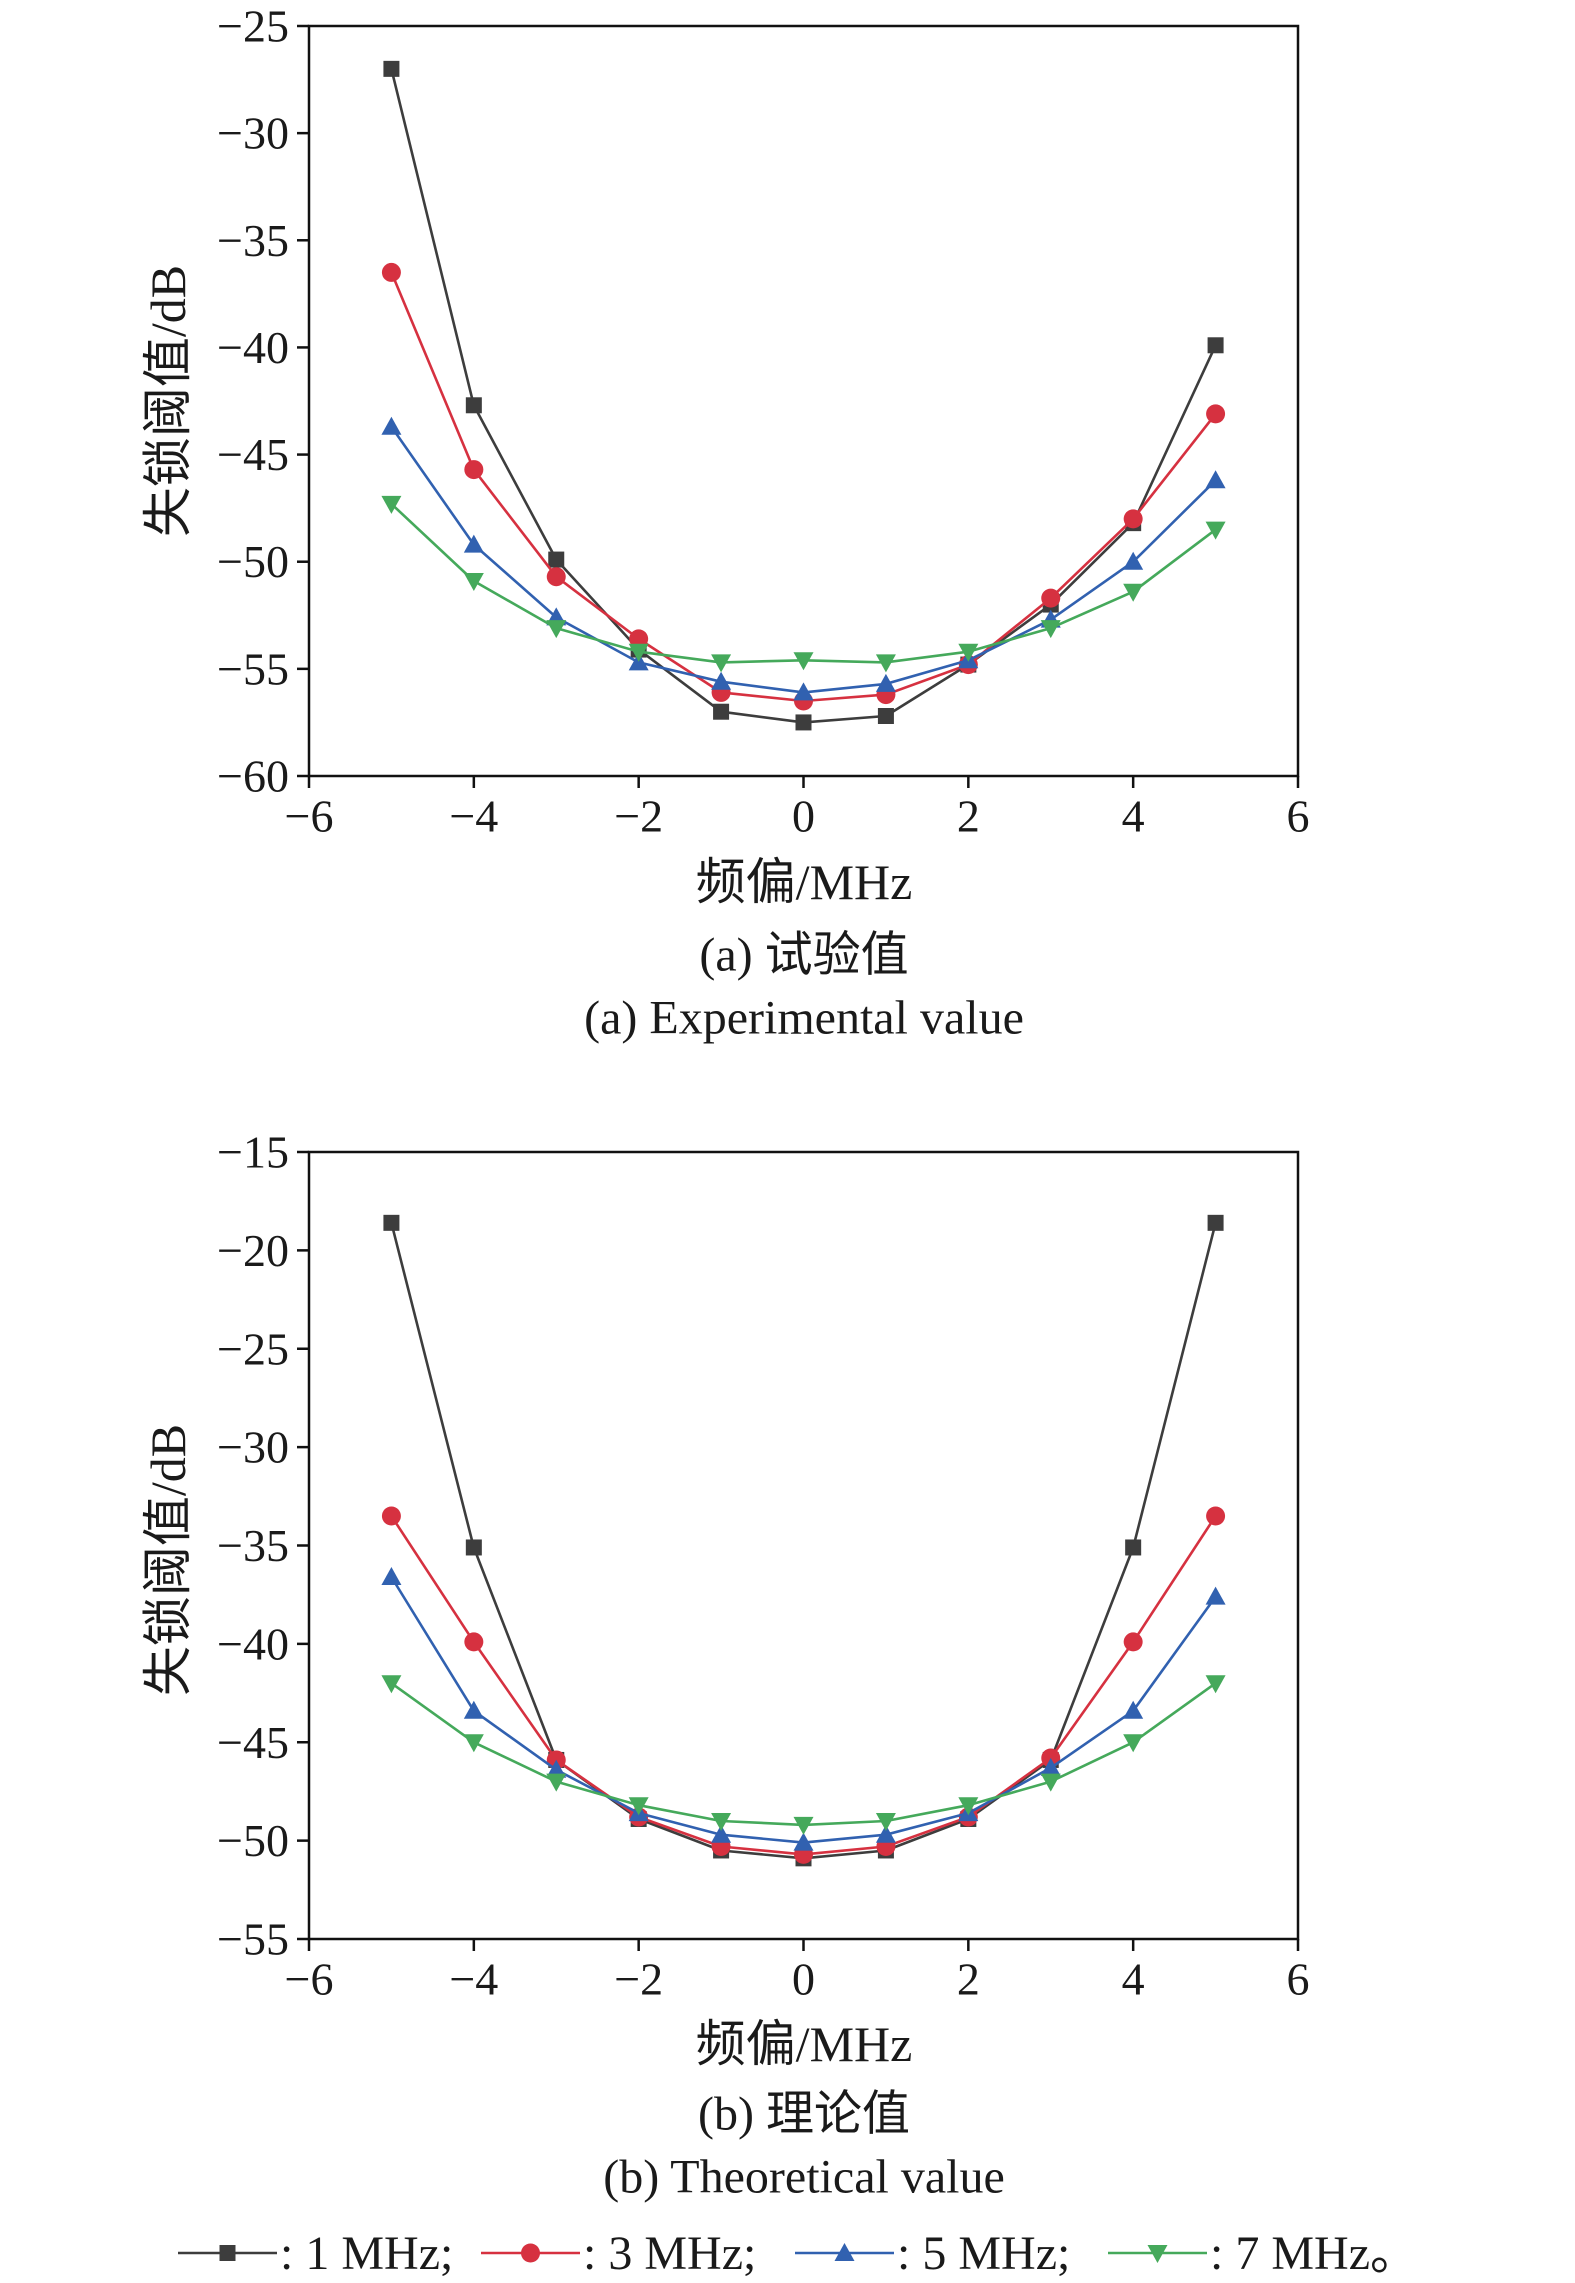  I want to click on legend-item: : 5 MHz;, so click(932, 2253).